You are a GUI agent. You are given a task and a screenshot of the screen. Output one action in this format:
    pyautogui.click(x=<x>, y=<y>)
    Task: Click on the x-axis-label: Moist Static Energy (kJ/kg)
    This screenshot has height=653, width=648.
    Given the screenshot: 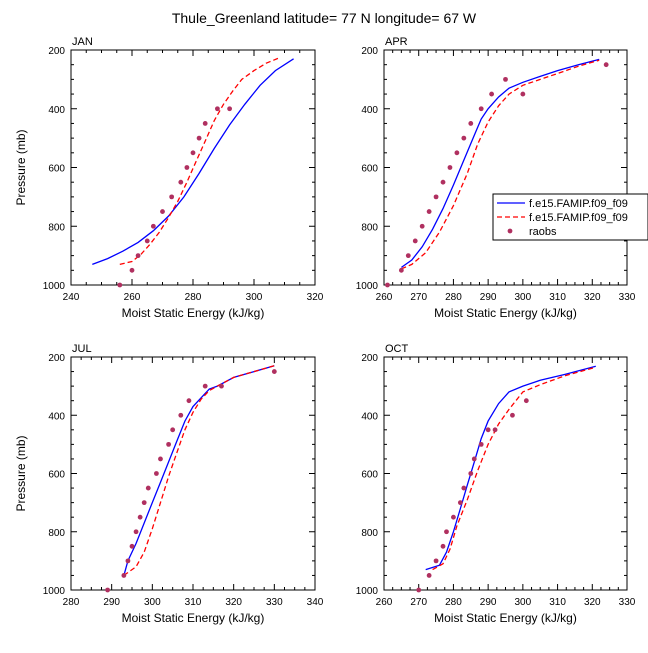 What is the action you would take?
    pyautogui.click(x=505, y=618)
    